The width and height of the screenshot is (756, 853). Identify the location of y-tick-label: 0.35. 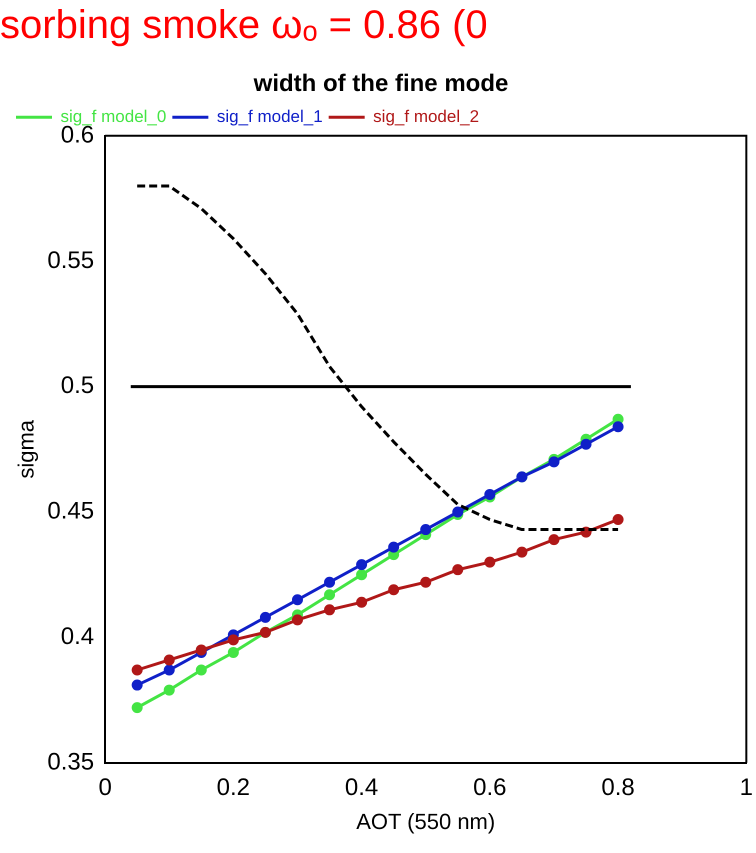
(70, 762).